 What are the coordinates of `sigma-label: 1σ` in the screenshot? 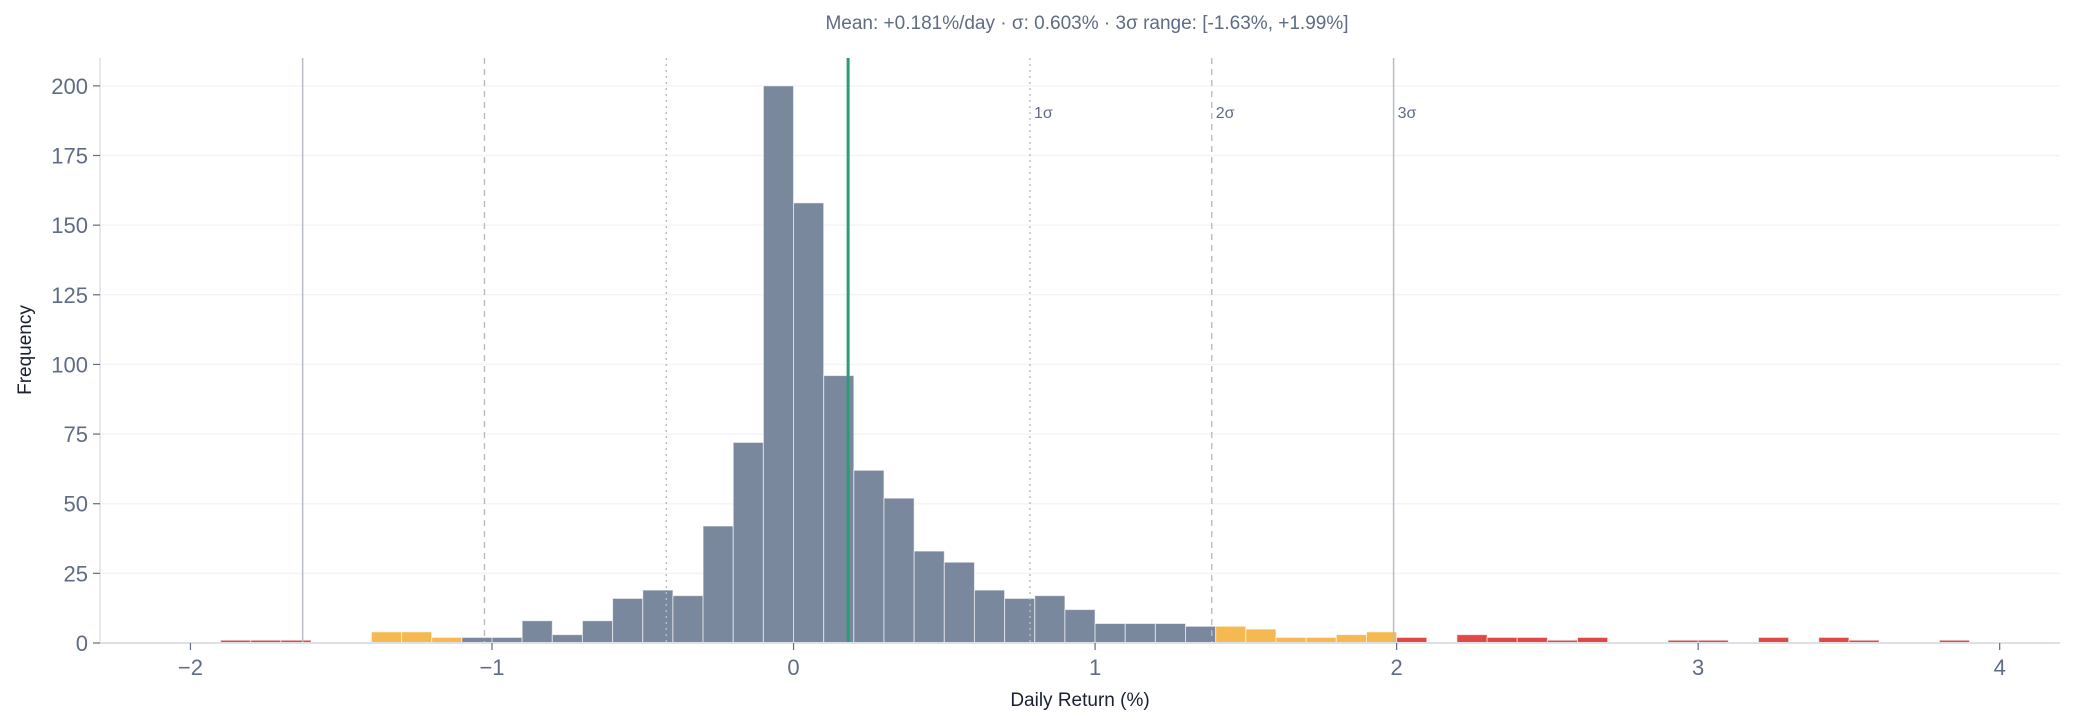 It's located at (1043, 113).